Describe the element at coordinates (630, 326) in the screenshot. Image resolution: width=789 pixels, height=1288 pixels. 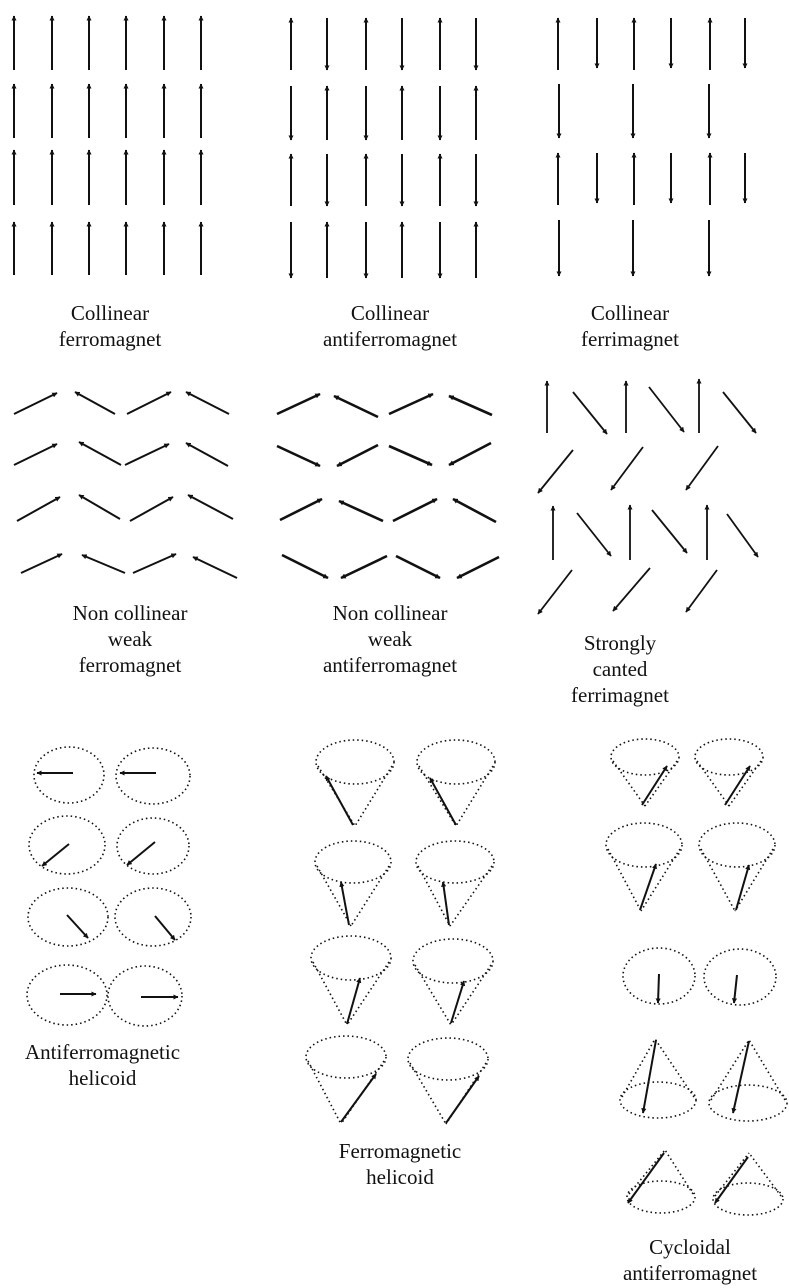
I see `caption-collinear-ferrimagnet: Collinear ferrimagnet` at that location.